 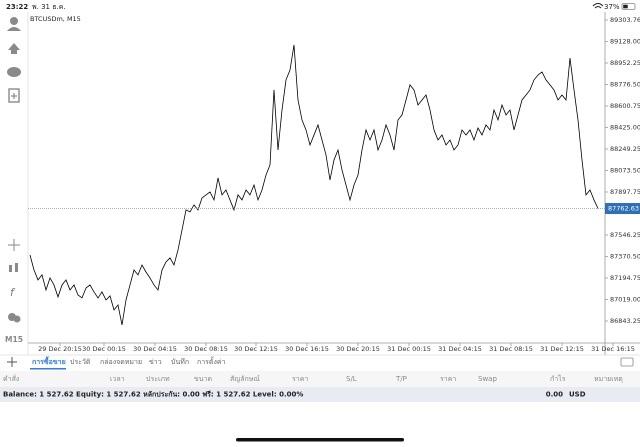 What do you see at coordinates (625, 63) in the screenshot?
I see `y-tick-label: 88952.25` at bounding box center [625, 63].